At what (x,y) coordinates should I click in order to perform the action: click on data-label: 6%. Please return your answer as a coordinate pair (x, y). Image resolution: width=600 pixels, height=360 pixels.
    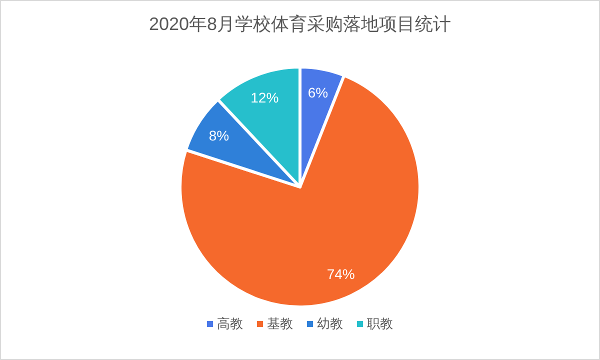
    Looking at the image, I should click on (318, 92).